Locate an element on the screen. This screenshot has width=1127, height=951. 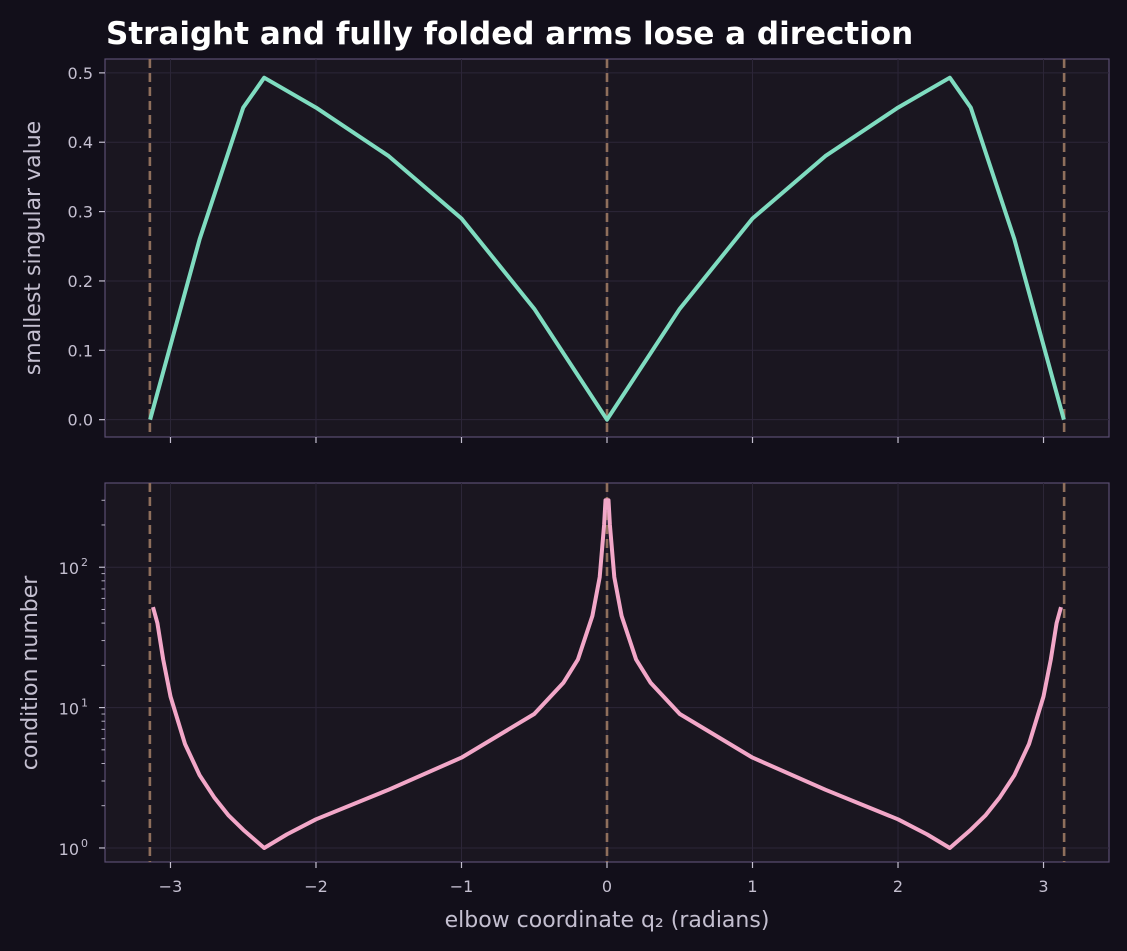
bottom-x-tick-label: −1 is located at coordinates (462, 886).